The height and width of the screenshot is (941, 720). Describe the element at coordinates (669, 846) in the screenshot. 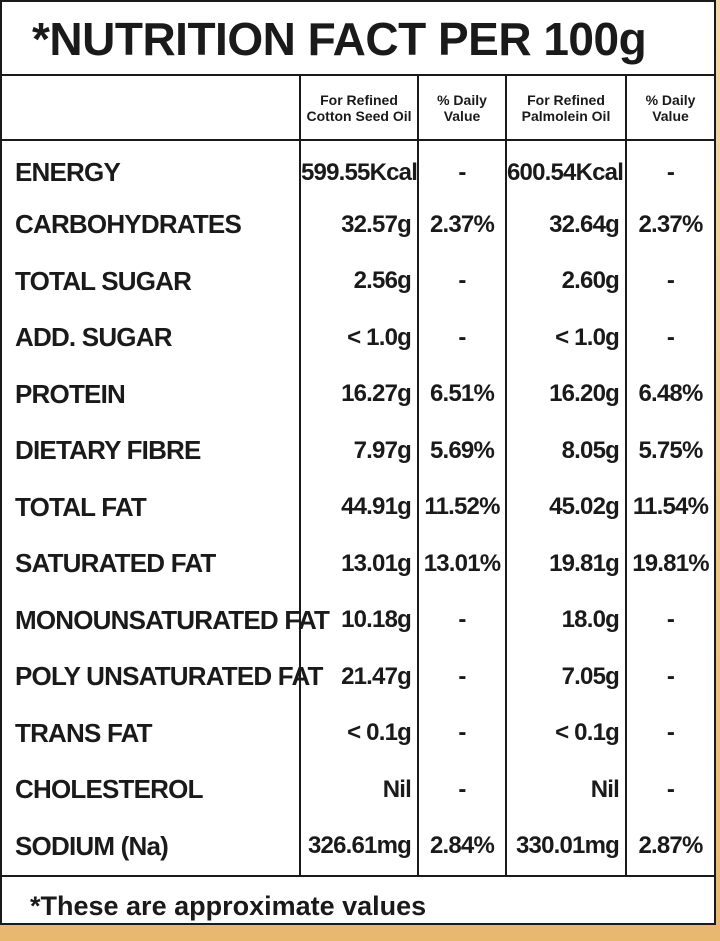

I see `palm-daily-value: 2.87%` at that location.